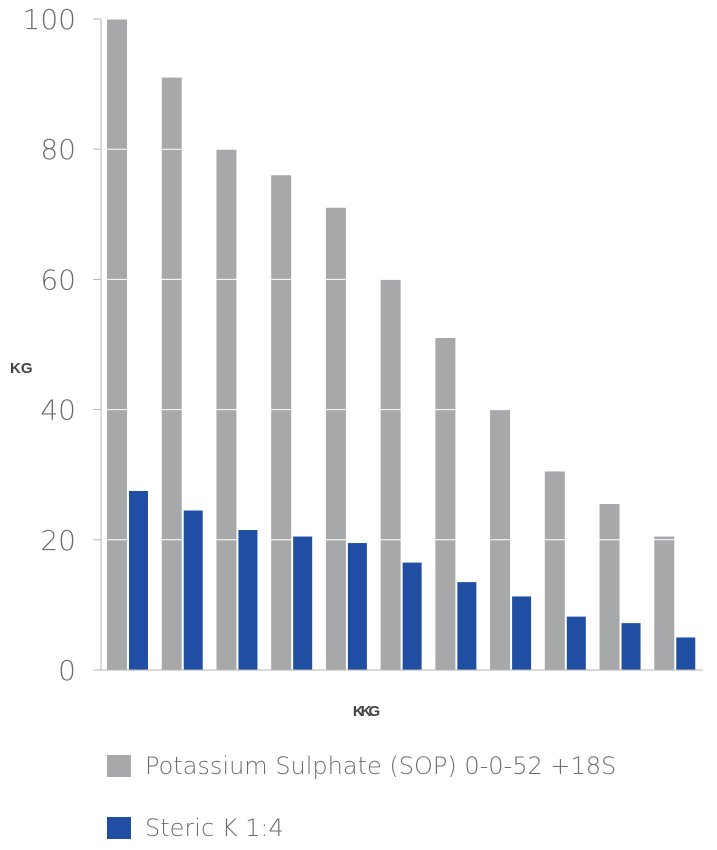  What do you see at coordinates (58, 540) in the screenshot?
I see `y-tick-label: 20` at bounding box center [58, 540].